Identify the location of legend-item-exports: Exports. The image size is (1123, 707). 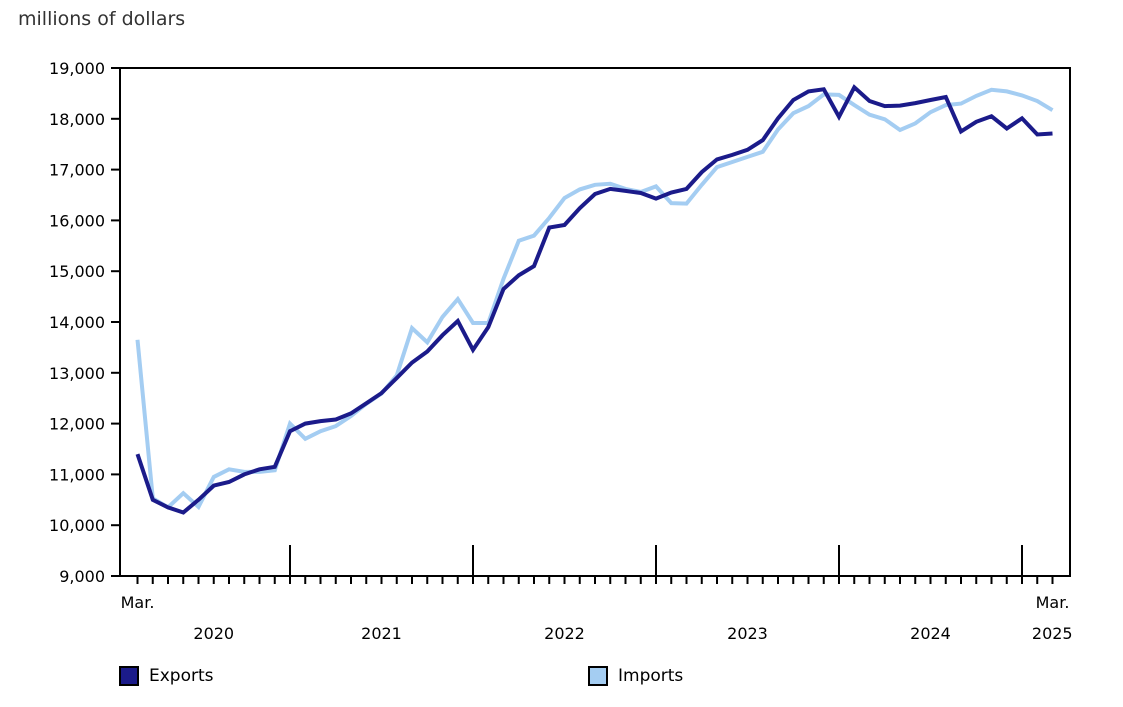
(166, 676).